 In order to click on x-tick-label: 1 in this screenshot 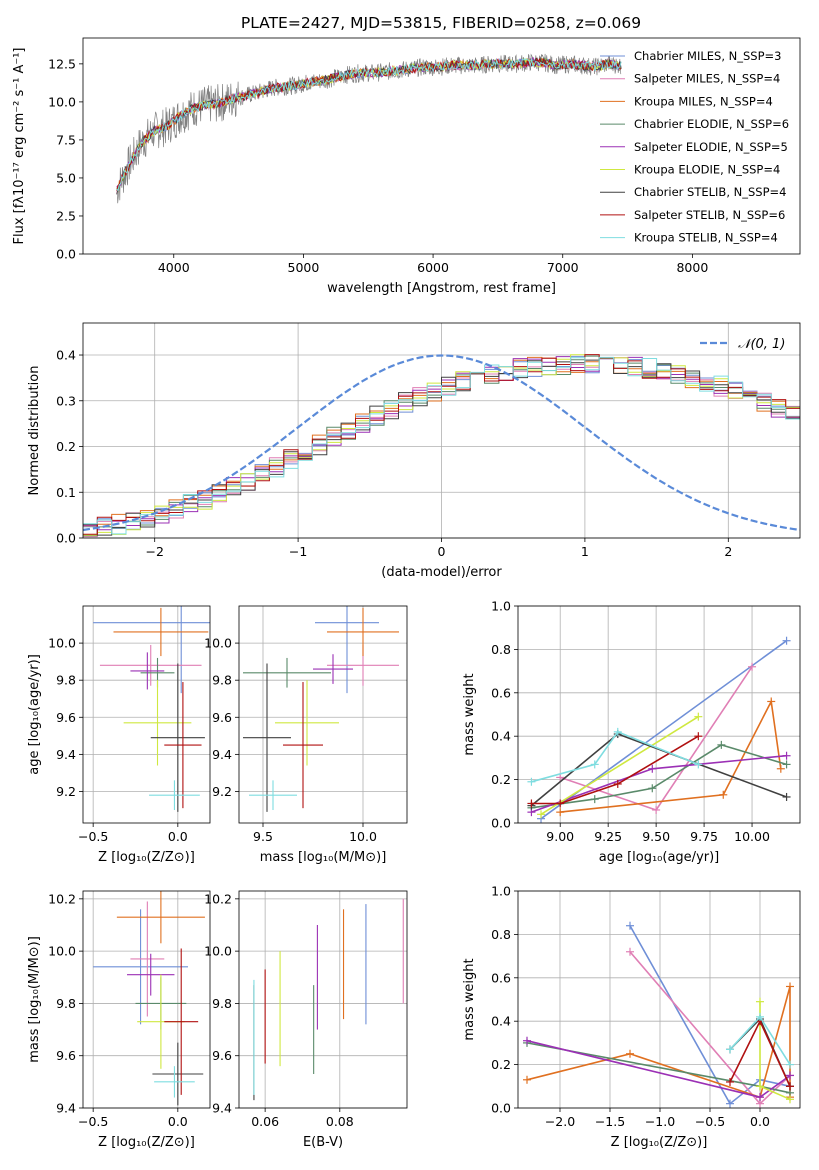, I will do `click(585, 551)`.